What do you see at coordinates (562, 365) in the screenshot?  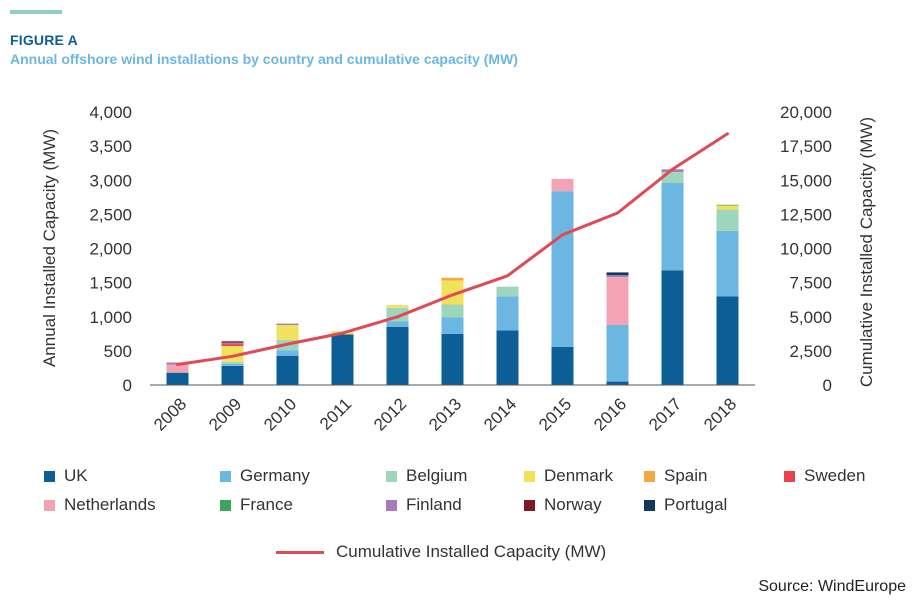 I see `bar-uk-2015` at bounding box center [562, 365].